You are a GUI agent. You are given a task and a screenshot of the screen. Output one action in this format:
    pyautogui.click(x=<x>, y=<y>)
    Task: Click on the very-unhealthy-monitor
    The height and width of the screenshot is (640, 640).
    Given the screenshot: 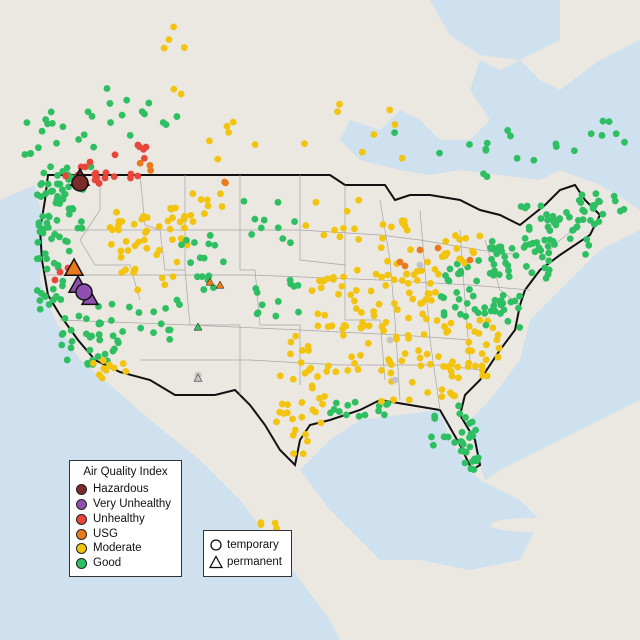 What is the action you would take?
    pyautogui.click(x=84, y=292)
    